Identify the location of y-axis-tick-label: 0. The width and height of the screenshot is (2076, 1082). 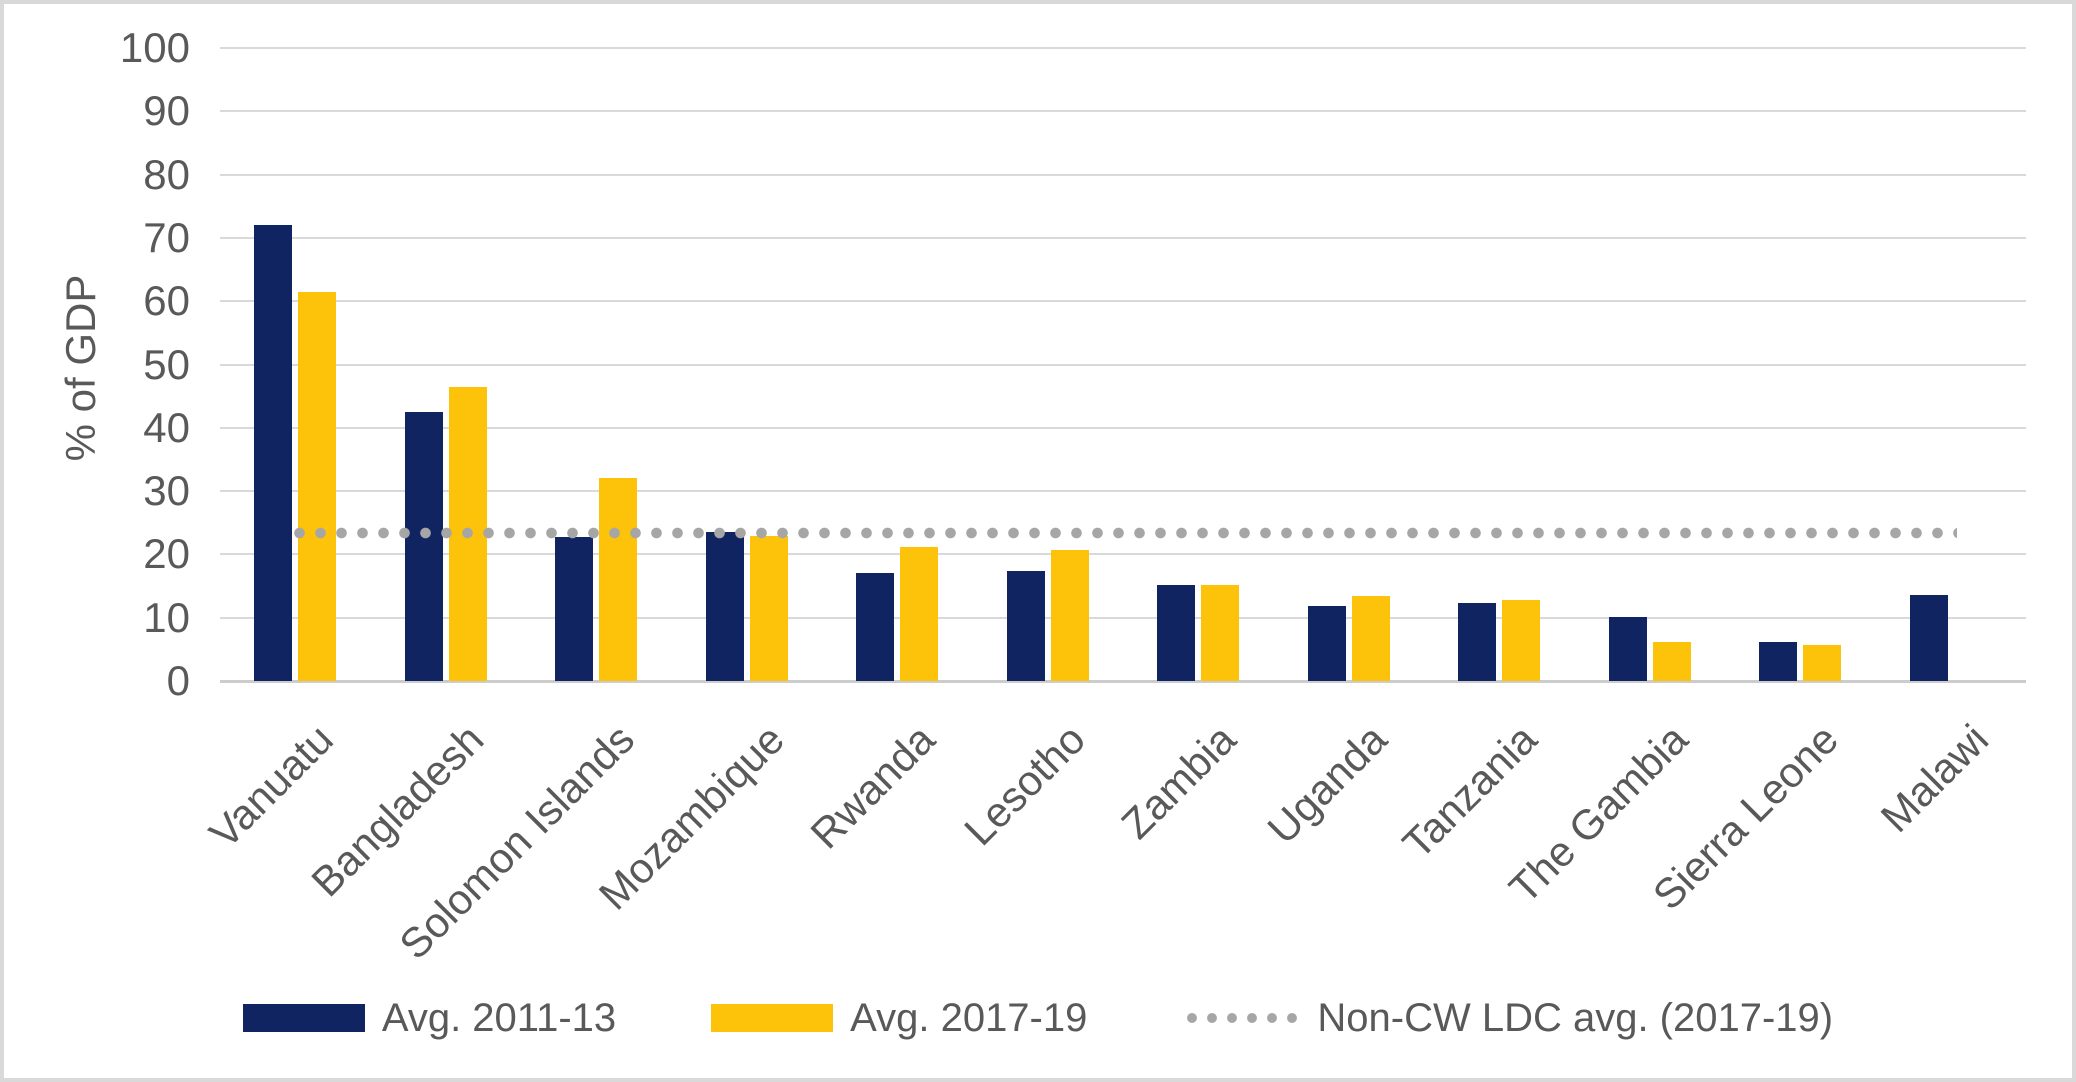
(178, 680).